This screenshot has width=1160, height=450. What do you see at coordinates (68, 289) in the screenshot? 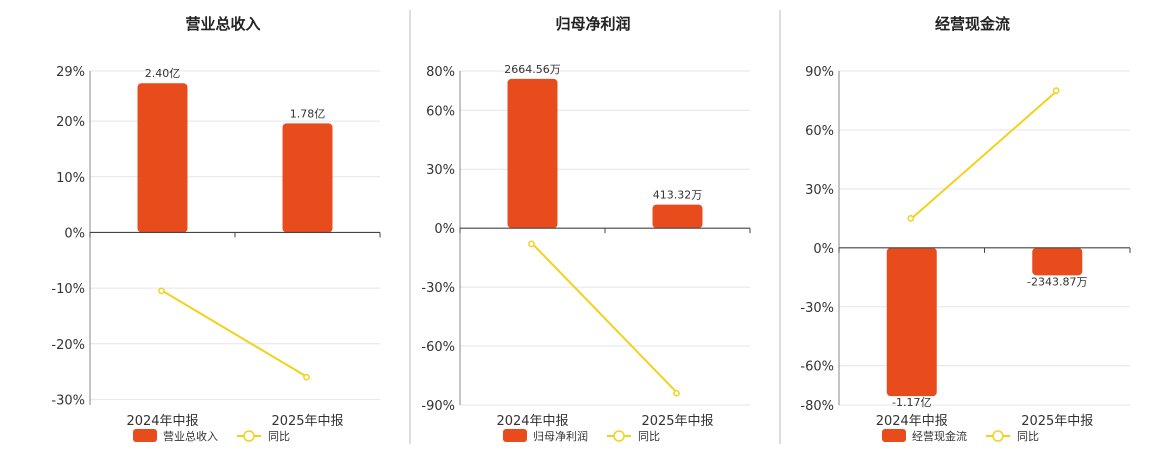
I see `y-tick-label: -10%` at bounding box center [68, 289].